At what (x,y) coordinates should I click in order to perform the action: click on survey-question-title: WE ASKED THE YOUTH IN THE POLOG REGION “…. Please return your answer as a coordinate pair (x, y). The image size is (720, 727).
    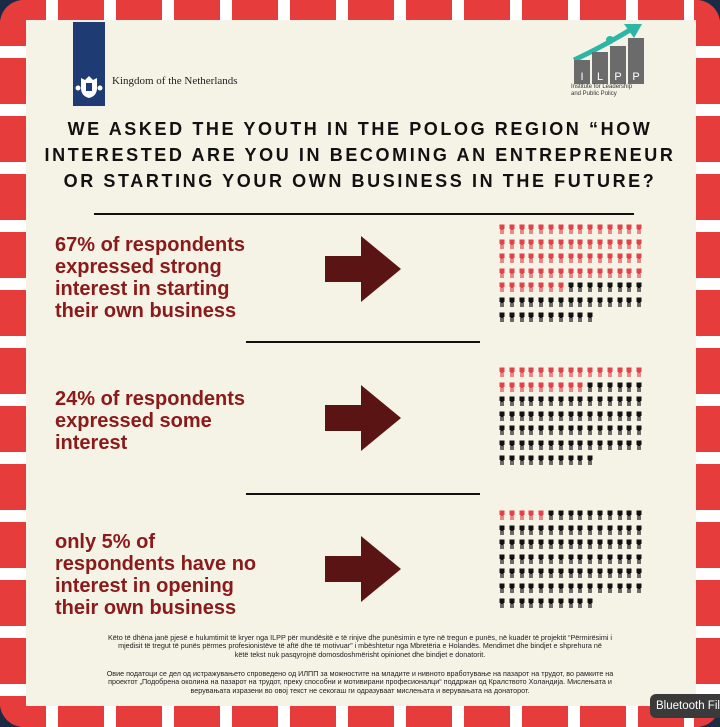
    Looking at the image, I should click on (360, 155).